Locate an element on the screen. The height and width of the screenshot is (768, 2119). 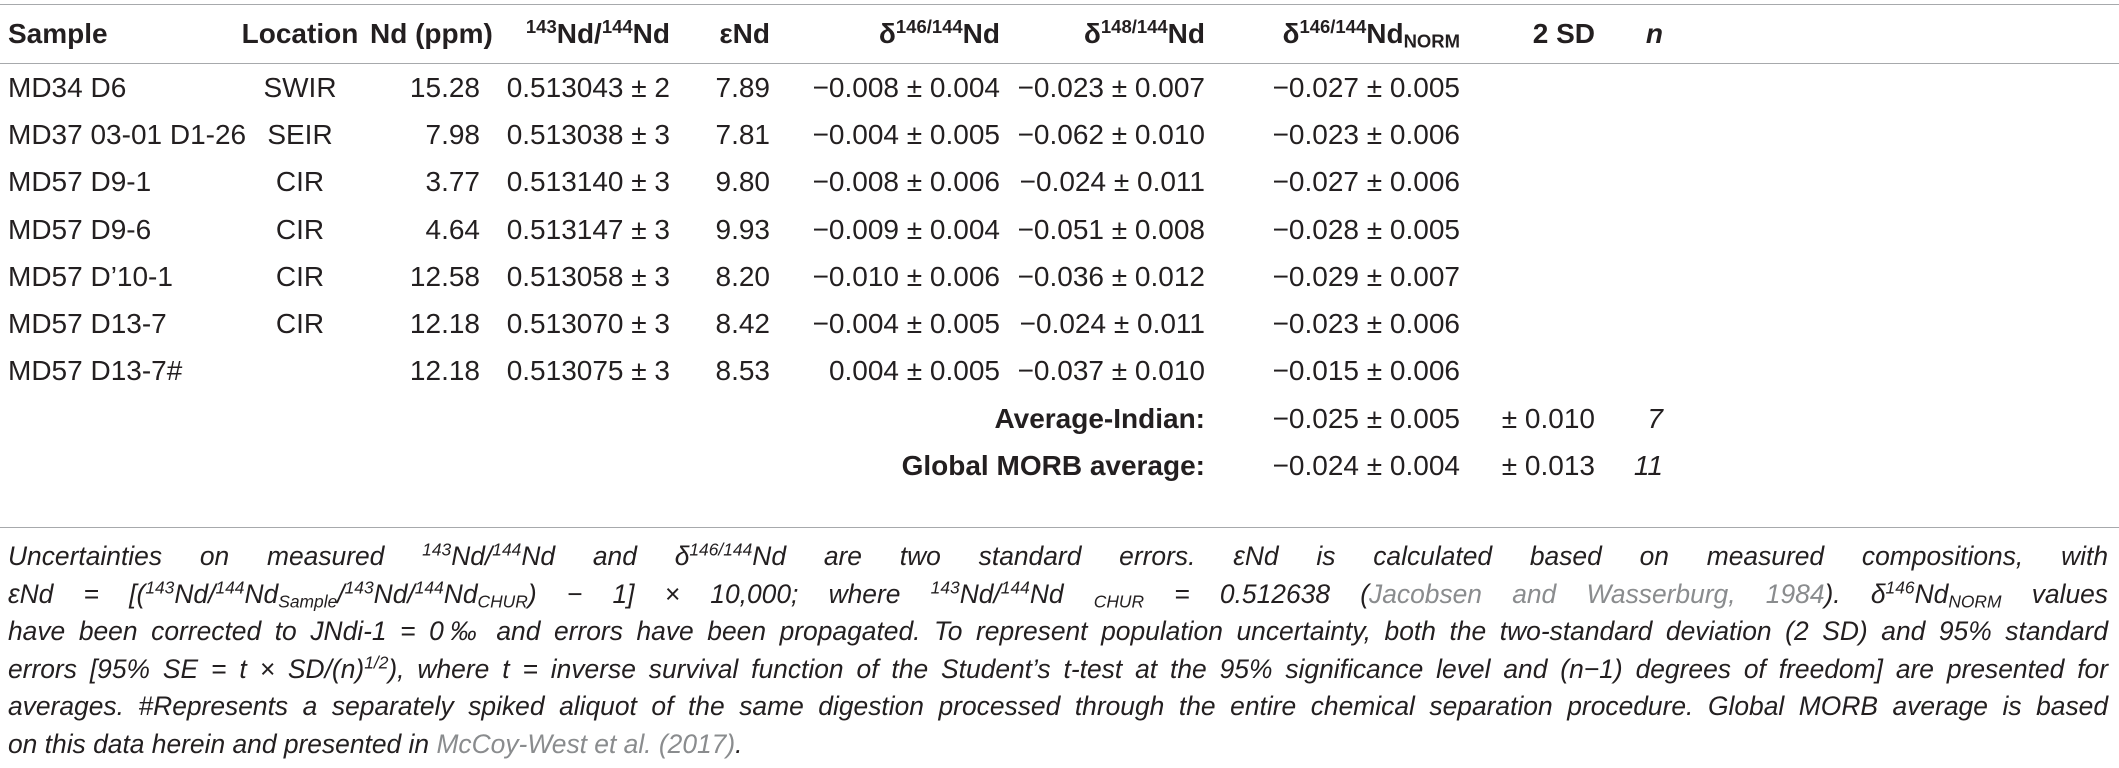
reference-link-mccoy-west: McCoy-West et al. (2017) is located at coordinates (586, 743).